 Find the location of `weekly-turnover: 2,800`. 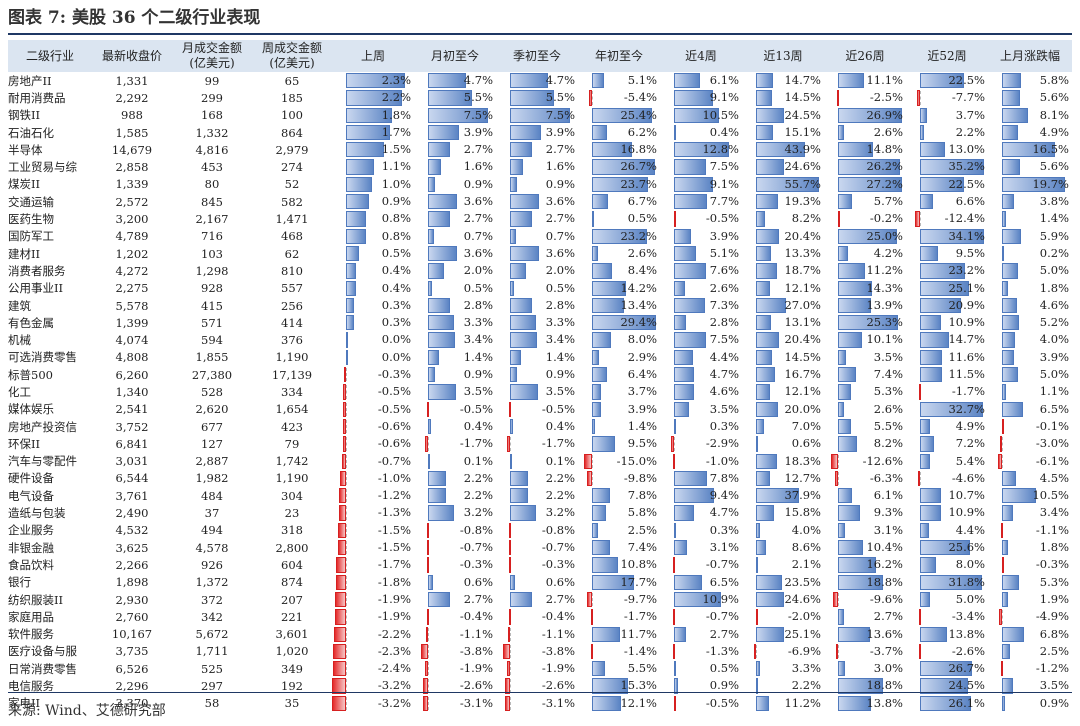

weekly-turnover: 2,800 is located at coordinates (292, 547).